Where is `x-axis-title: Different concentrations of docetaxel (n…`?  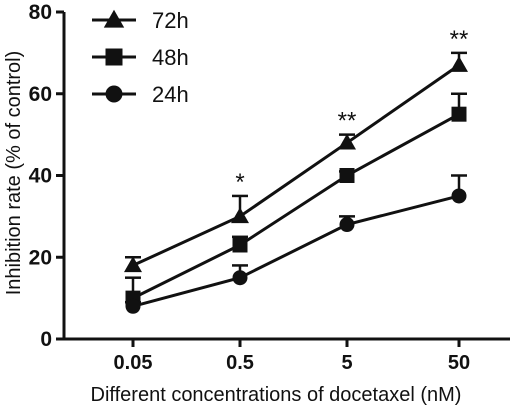
x-axis-title: Different concentrations of docetaxel (n… is located at coordinates (276, 395).